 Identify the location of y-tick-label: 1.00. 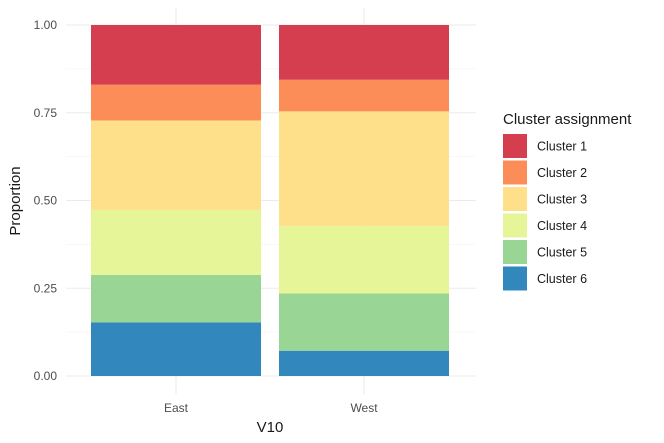
(46, 25).